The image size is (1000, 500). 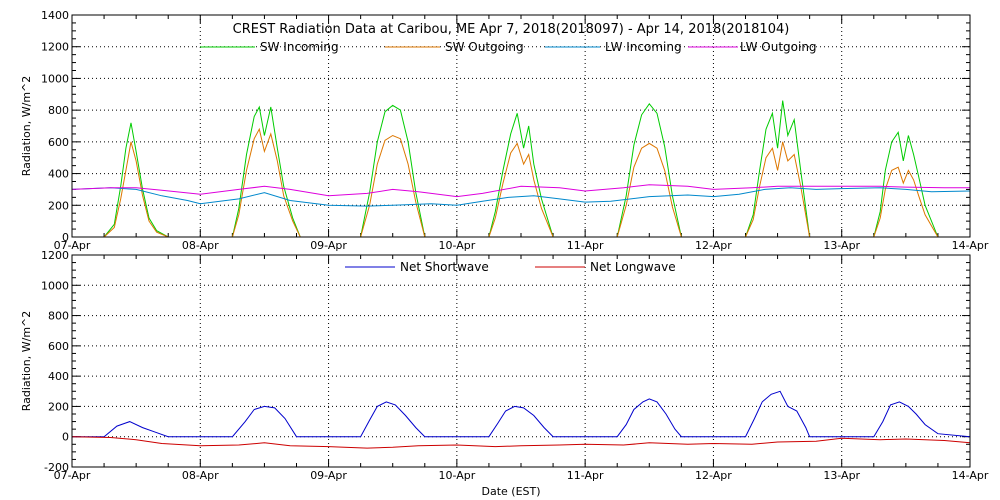 I want to click on legend-label: SW Outgoing, so click(x=484, y=47).